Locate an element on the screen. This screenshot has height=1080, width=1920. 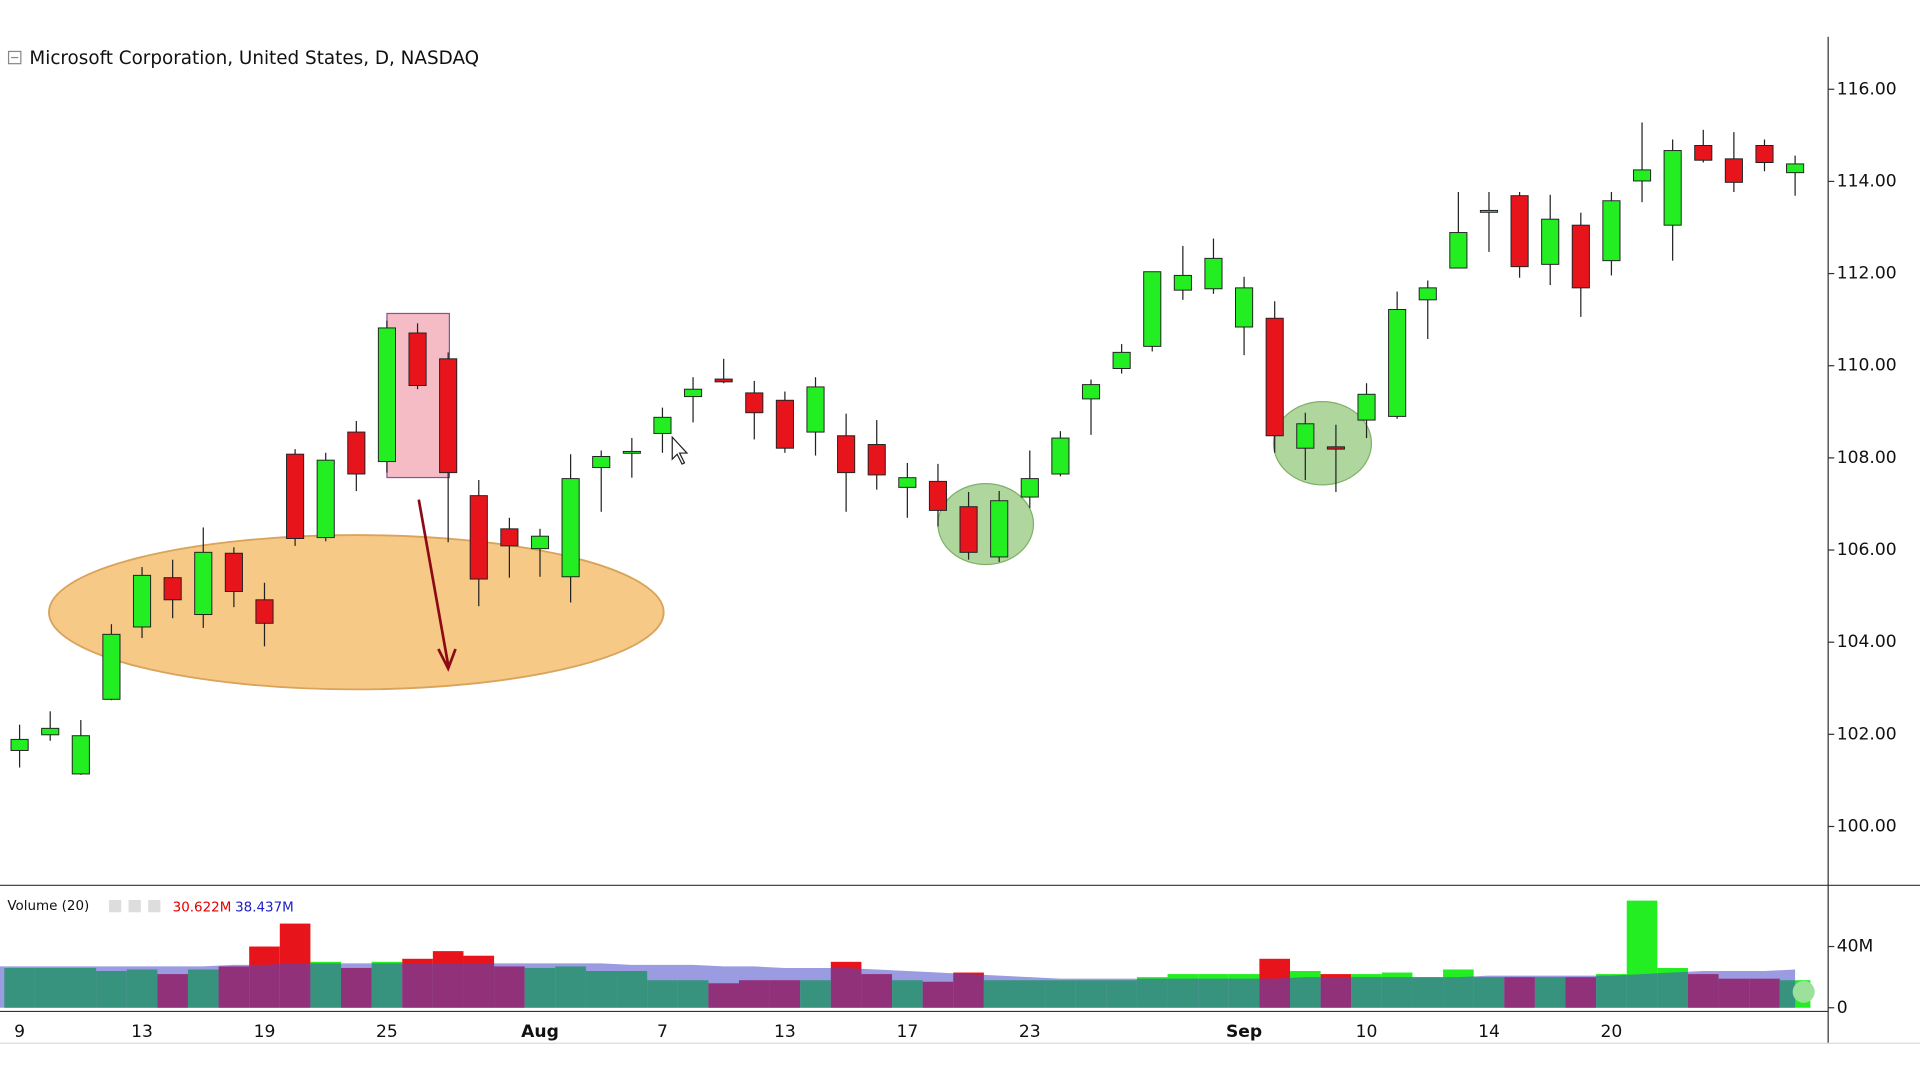
y-tick-label: 112.00 is located at coordinates (1867, 274).